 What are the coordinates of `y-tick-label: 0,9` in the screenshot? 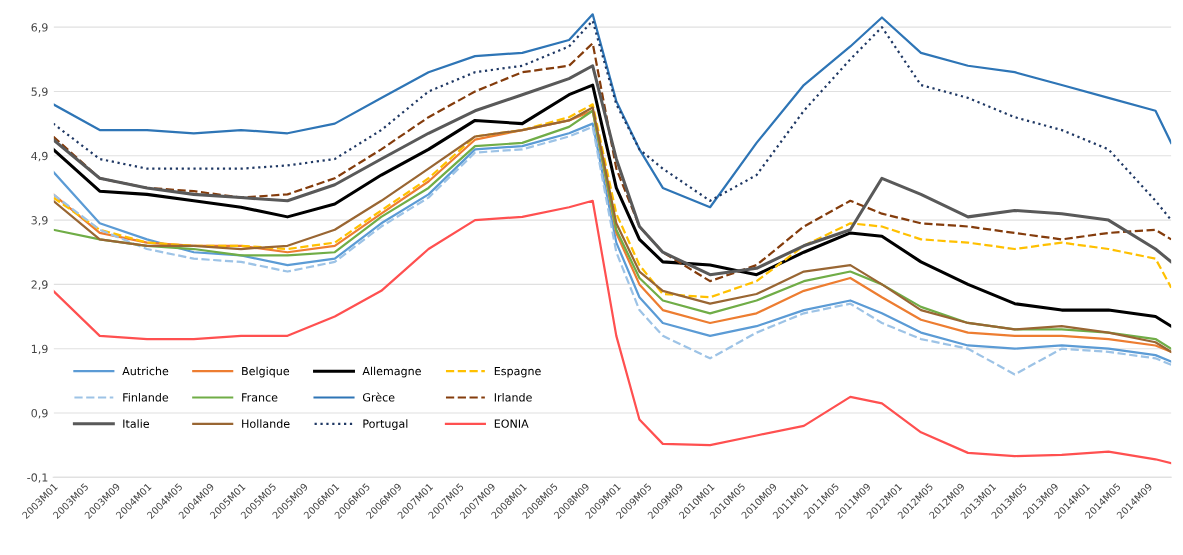 It's located at (39, 413).